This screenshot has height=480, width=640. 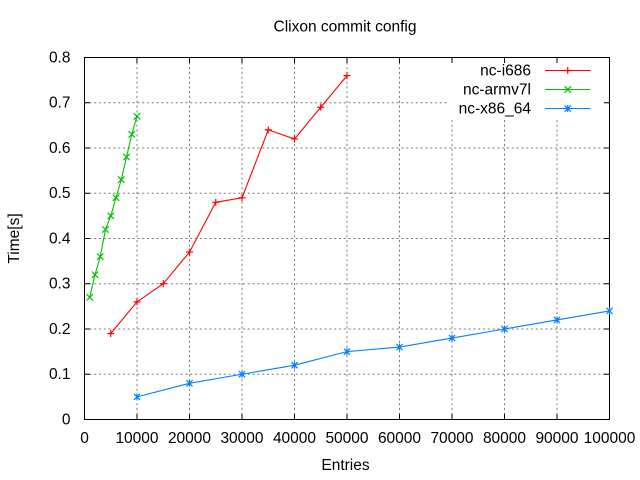 I want to click on svg-text: 0.8, so click(x=60, y=57).